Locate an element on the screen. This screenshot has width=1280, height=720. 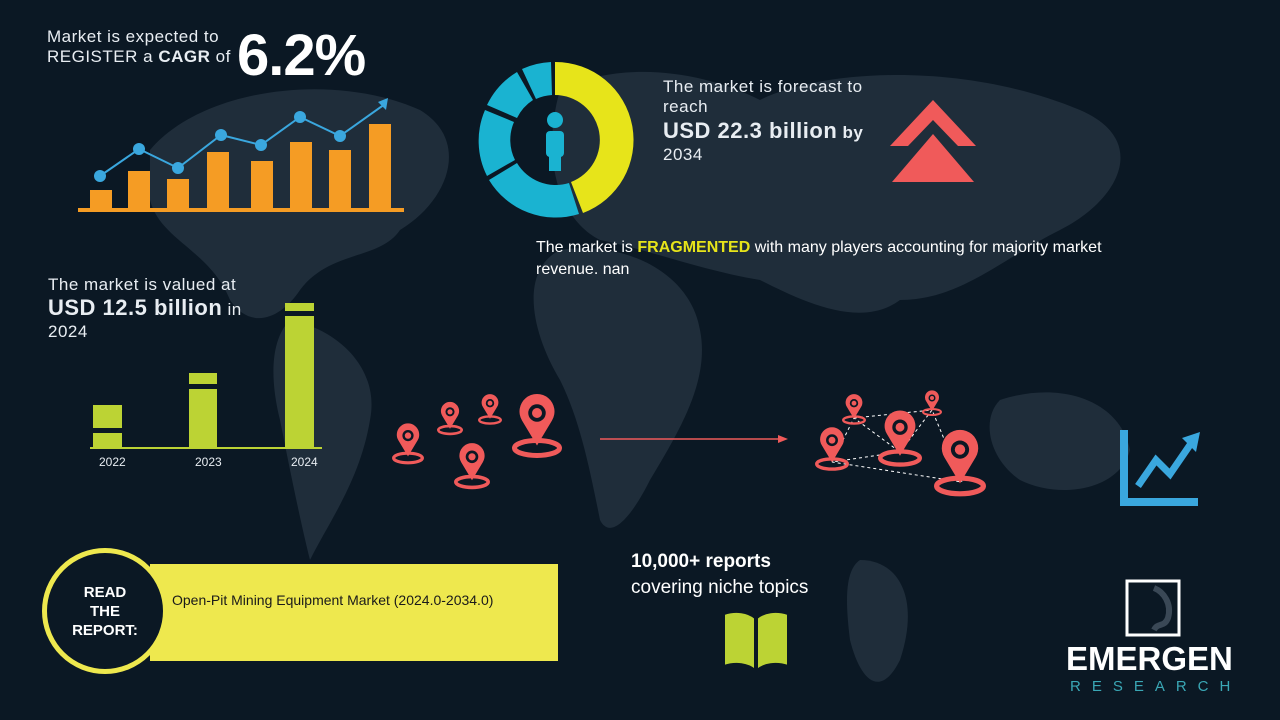
logo-mark is located at coordinates (1153, 608).